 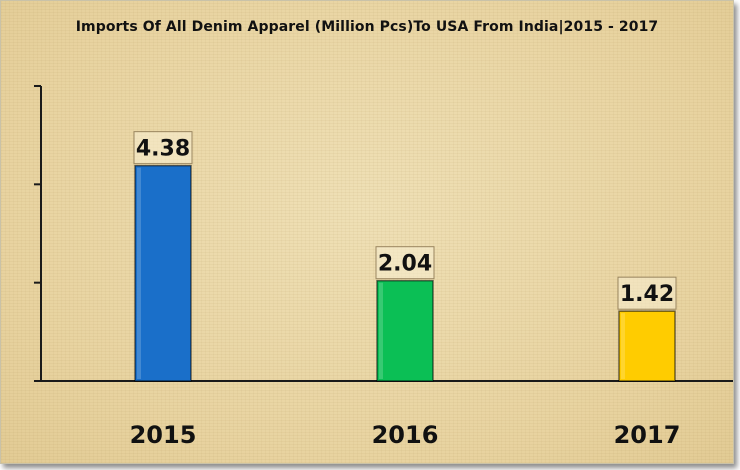 I want to click on bar-highlight-2015, so click(x=139, y=273).